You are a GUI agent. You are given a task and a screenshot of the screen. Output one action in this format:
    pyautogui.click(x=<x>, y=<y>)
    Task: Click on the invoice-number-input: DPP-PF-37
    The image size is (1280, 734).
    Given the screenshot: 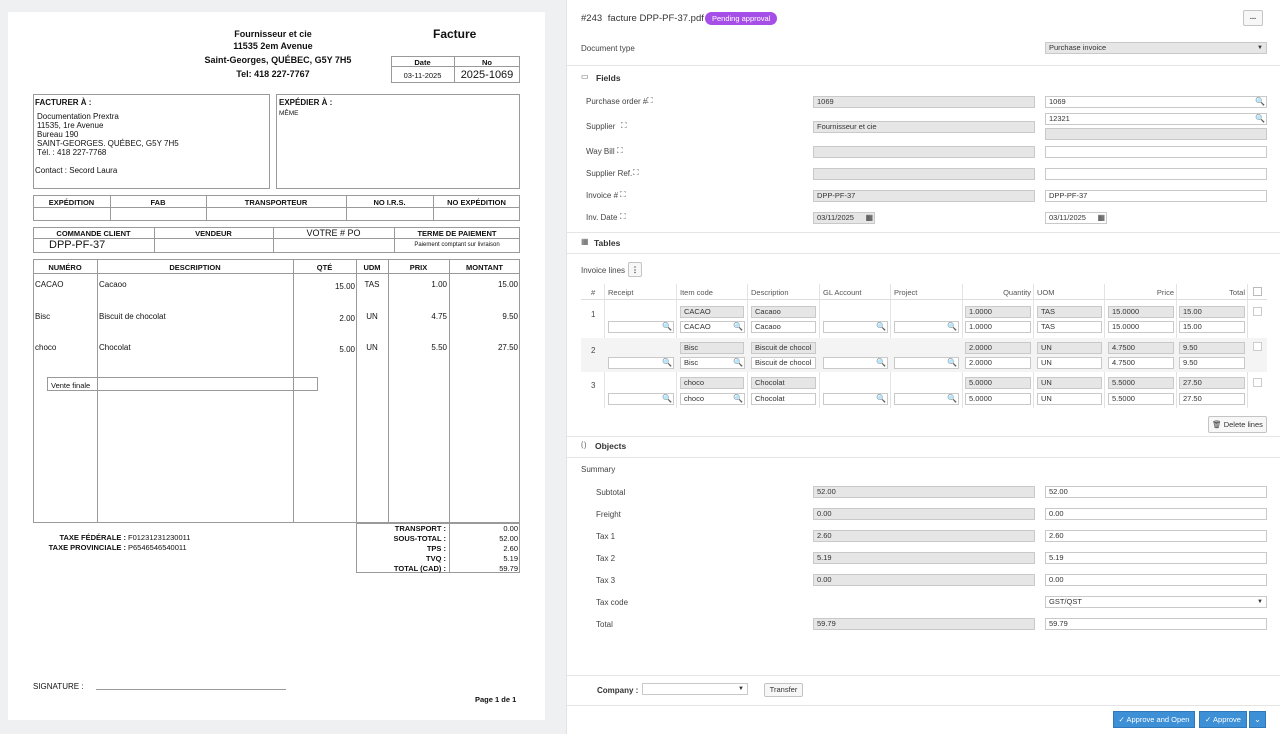 What is the action you would take?
    pyautogui.click(x=1156, y=196)
    